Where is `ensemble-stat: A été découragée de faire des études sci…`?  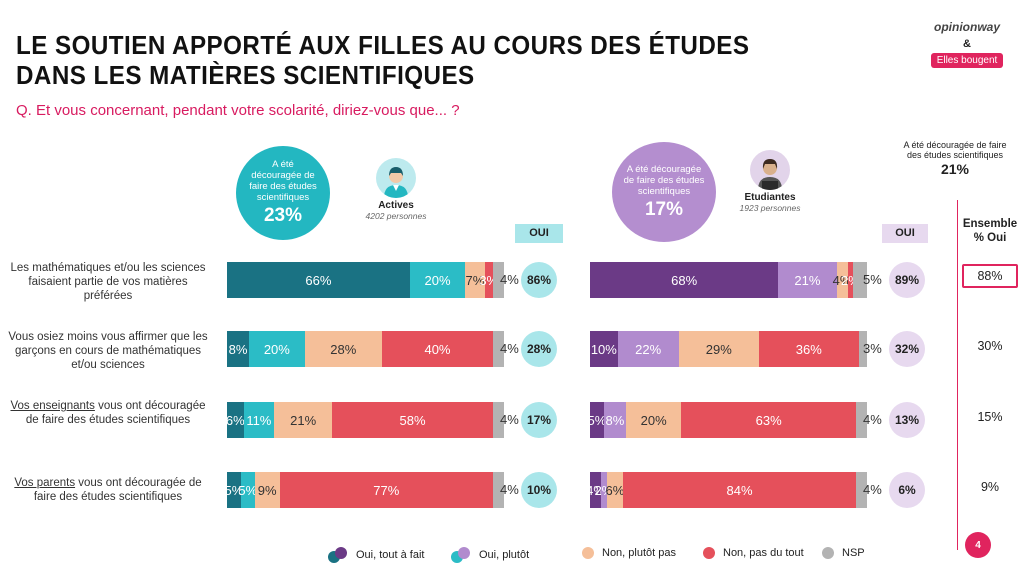
ensemble-stat: A été découragée de faire des études sci… is located at coordinates (955, 158).